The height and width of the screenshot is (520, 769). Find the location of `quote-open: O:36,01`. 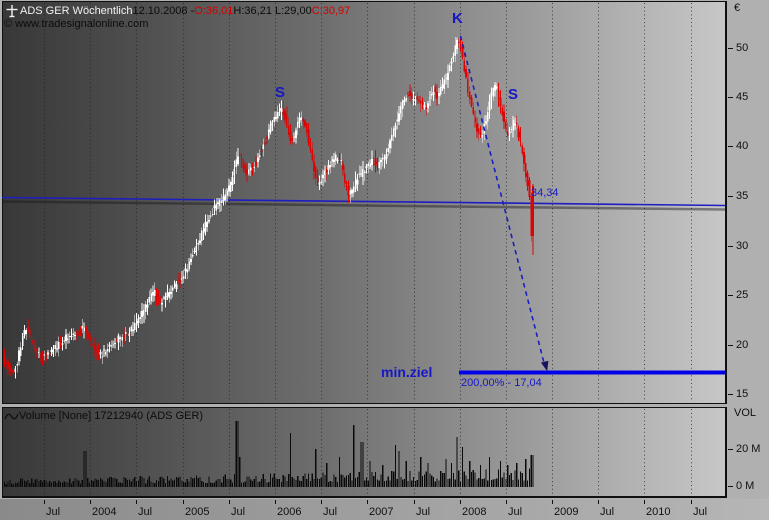

quote-open: O:36,01 is located at coordinates (214, 10).